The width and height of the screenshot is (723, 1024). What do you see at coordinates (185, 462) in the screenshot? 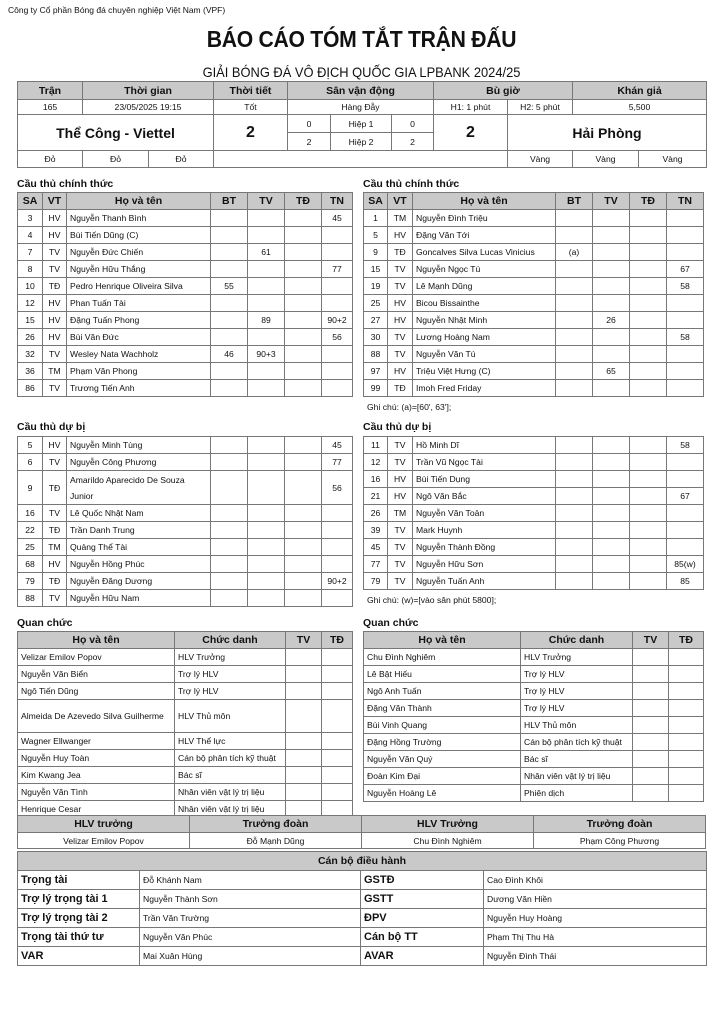
I see `player-row: 6 TV Nguyễn Công Phương 77` at bounding box center [185, 462].